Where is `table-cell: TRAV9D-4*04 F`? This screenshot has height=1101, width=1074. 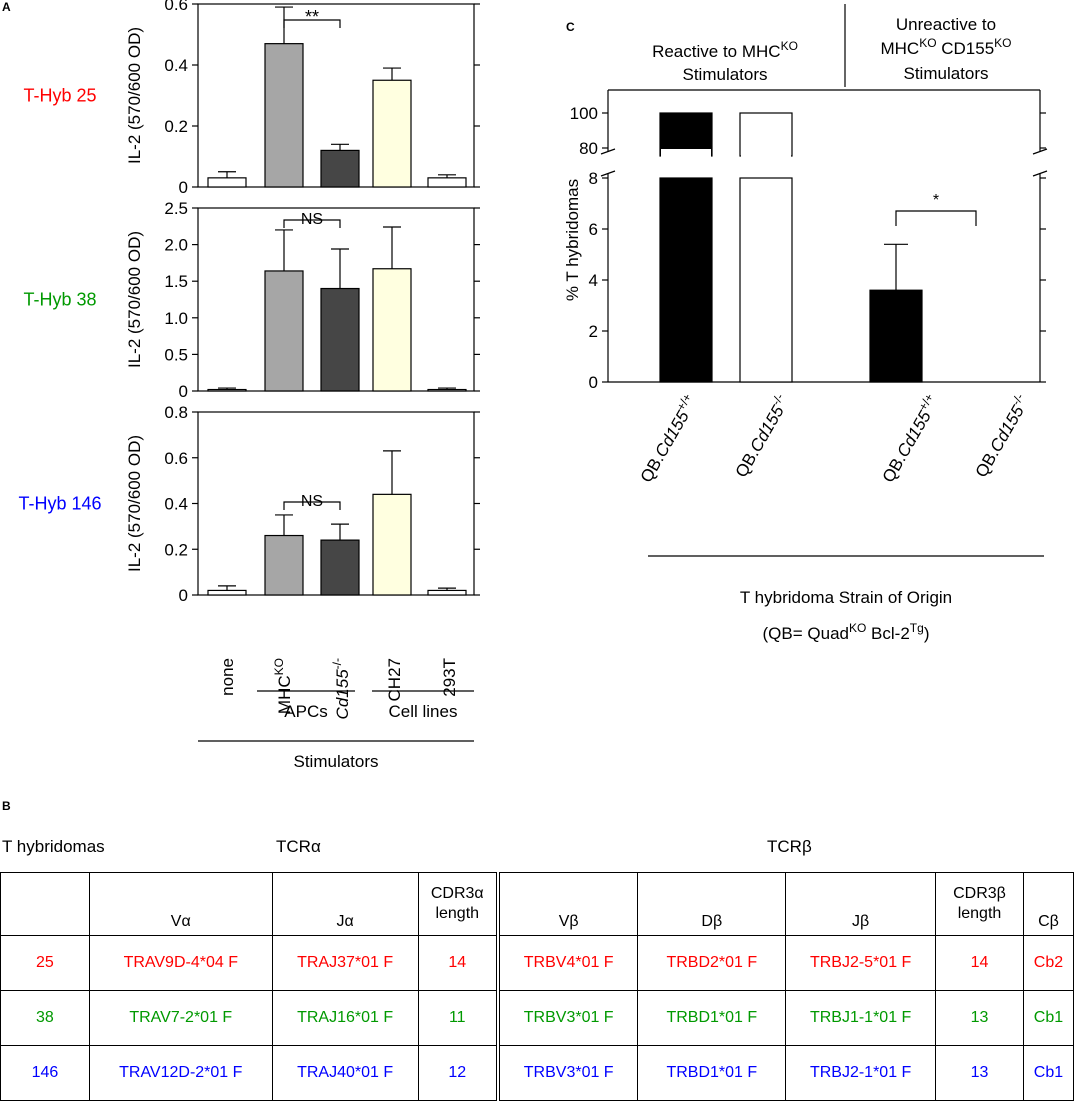 table-cell: TRAV9D-4*04 F is located at coordinates (180, 963).